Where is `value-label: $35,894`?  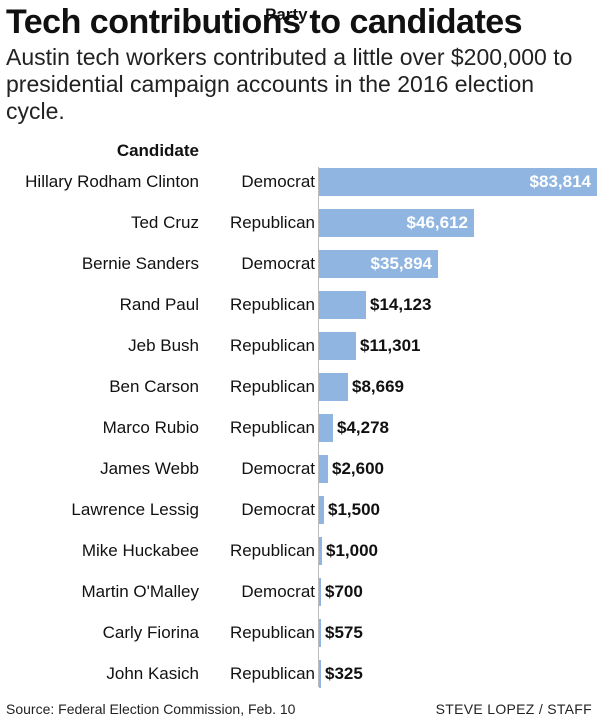
value-label: $35,894 is located at coordinates (401, 263).